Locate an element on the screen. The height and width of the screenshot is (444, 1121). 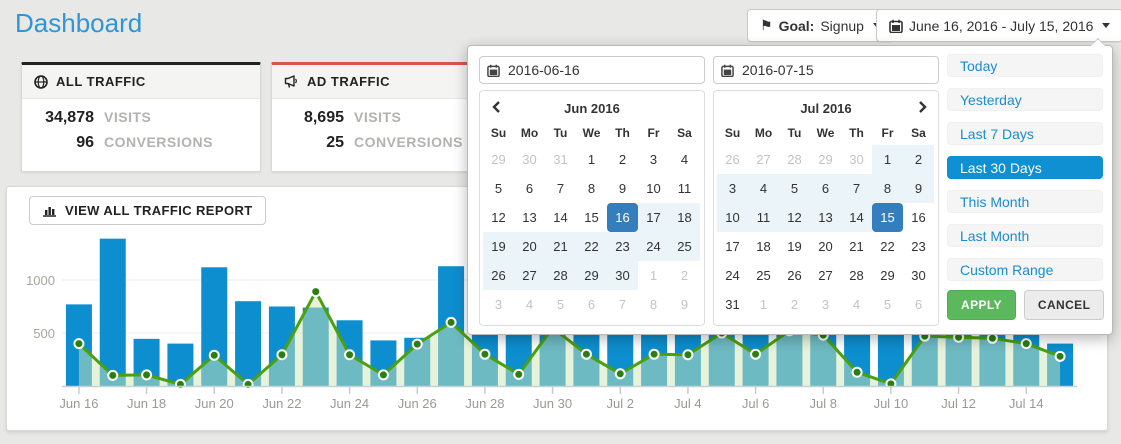
range-item-last-month: Last Month is located at coordinates (1025, 235).